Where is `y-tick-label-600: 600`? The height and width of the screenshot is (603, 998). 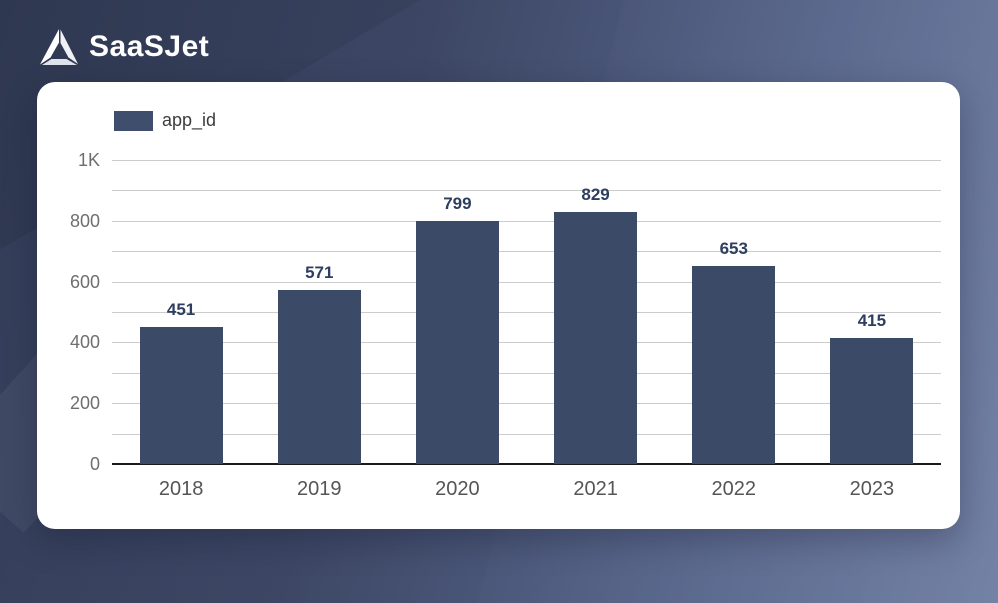 y-tick-label-600: 600 is located at coordinates (84, 281).